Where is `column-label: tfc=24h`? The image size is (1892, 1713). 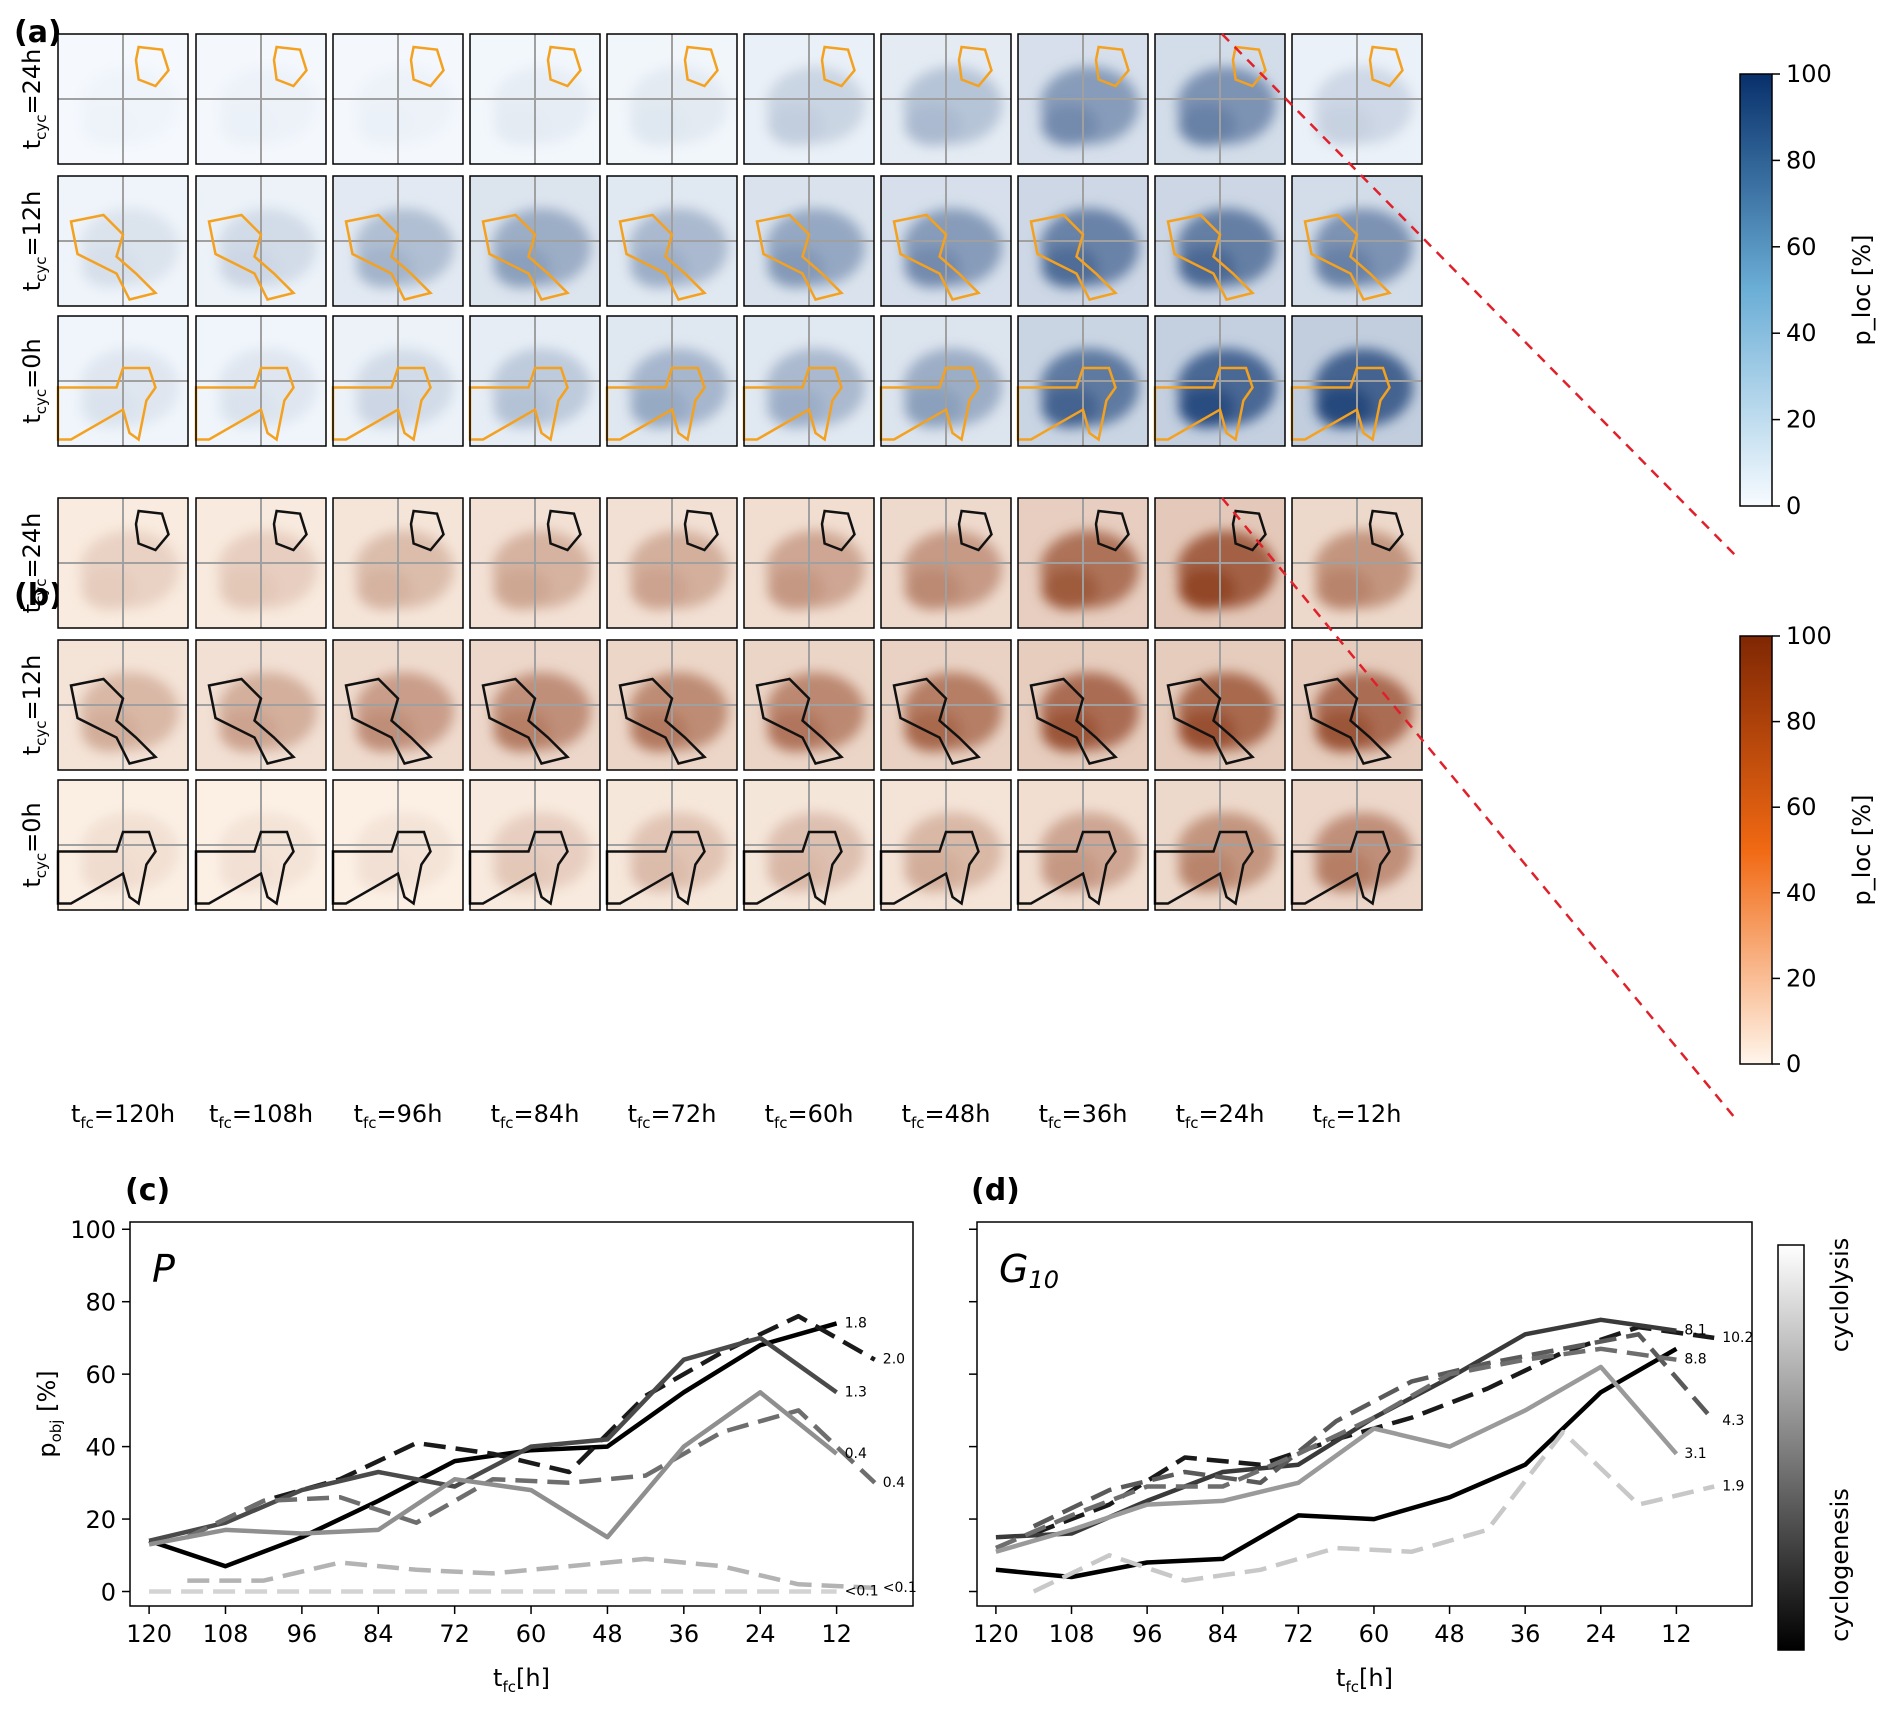 column-label: tfc=24h is located at coordinates (1220, 1116).